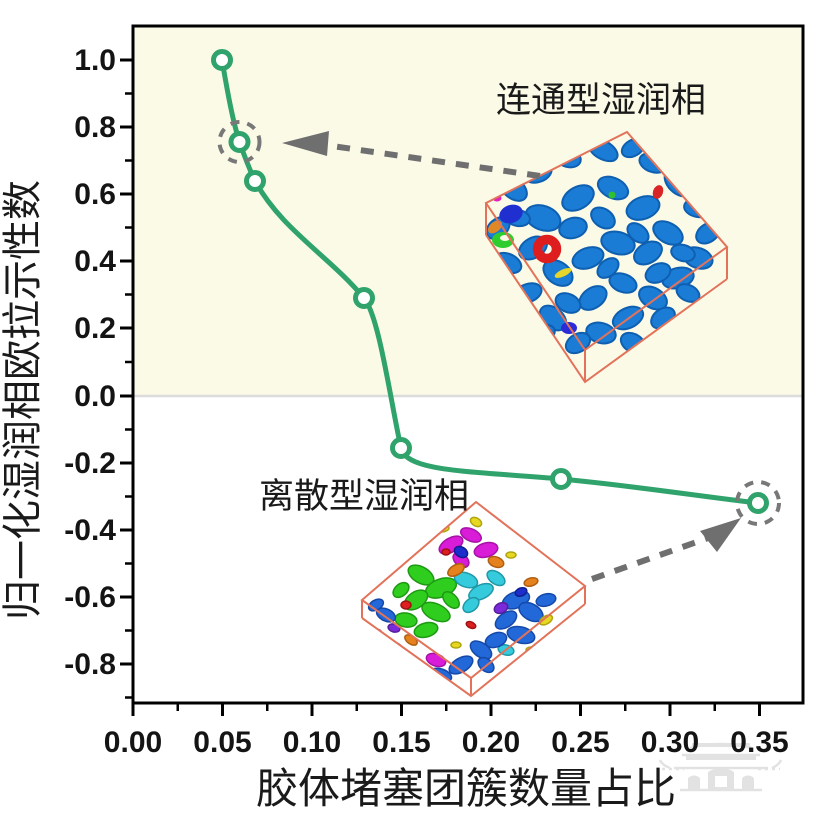  What do you see at coordinates (401, 742) in the screenshot?
I see `x-tick-label: 0.15` at bounding box center [401, 742].